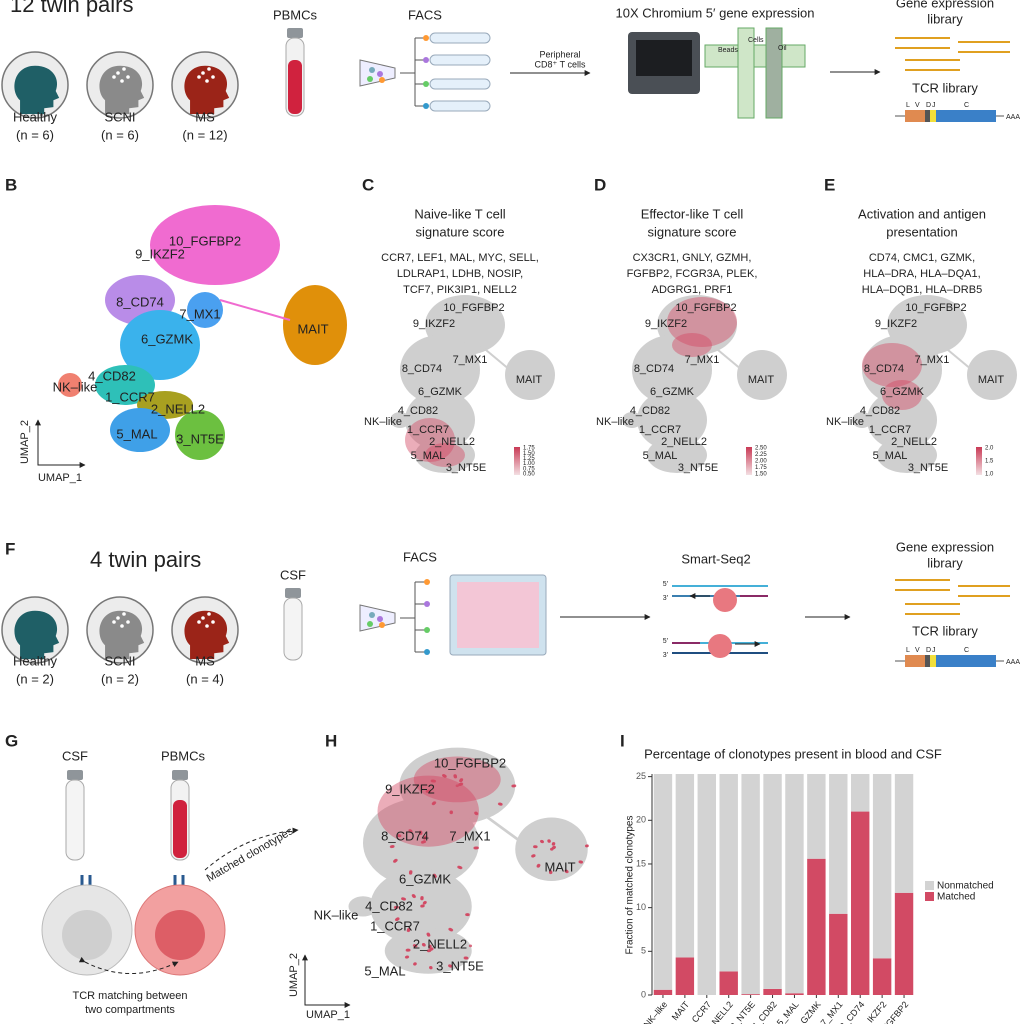 This screenshot has height=1024, width=1024. Describe the element at coordinates (641, 863) in the screenshot. I see `y-tick-label: 15` at that location.